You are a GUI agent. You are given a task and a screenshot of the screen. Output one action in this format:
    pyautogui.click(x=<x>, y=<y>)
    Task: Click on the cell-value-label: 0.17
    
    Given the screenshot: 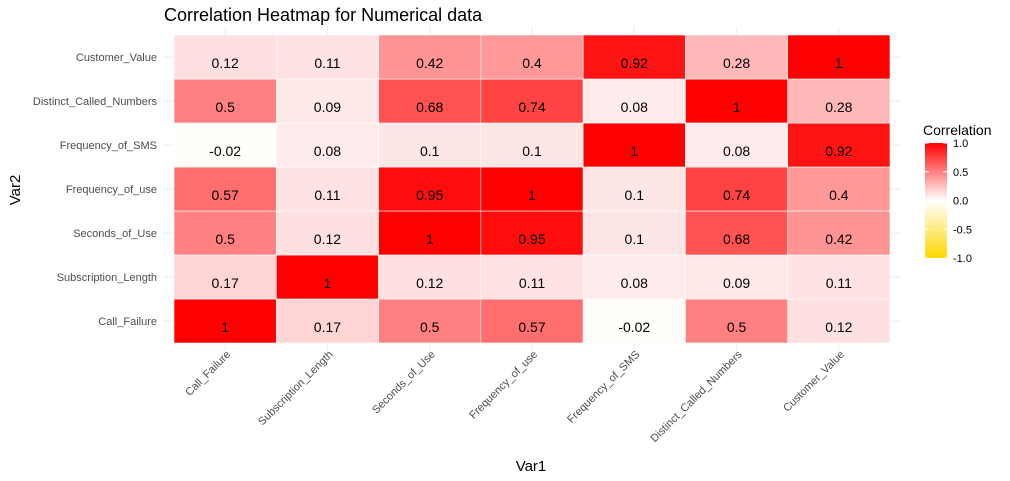 What is the action you would take?
    pyautogui.click(x=327, y=327)
    